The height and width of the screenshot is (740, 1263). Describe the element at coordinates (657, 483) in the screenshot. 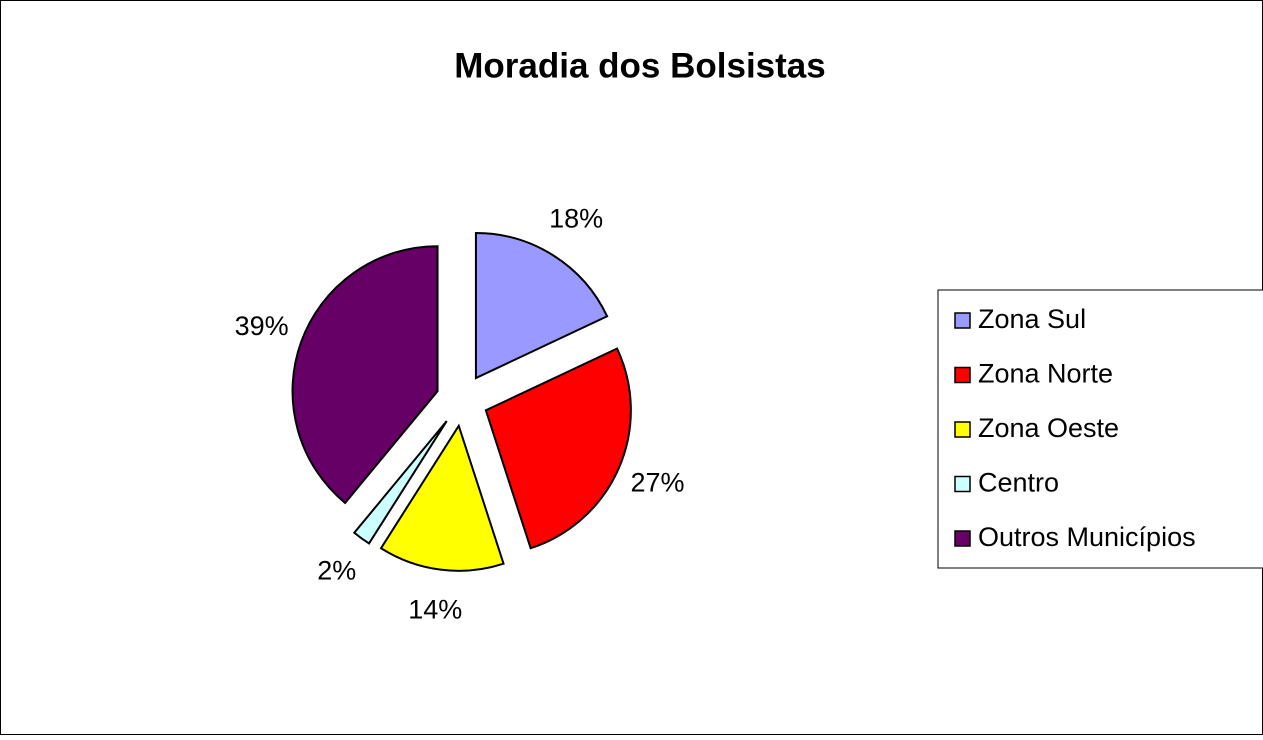

I see `data-label: 27%` at that location.